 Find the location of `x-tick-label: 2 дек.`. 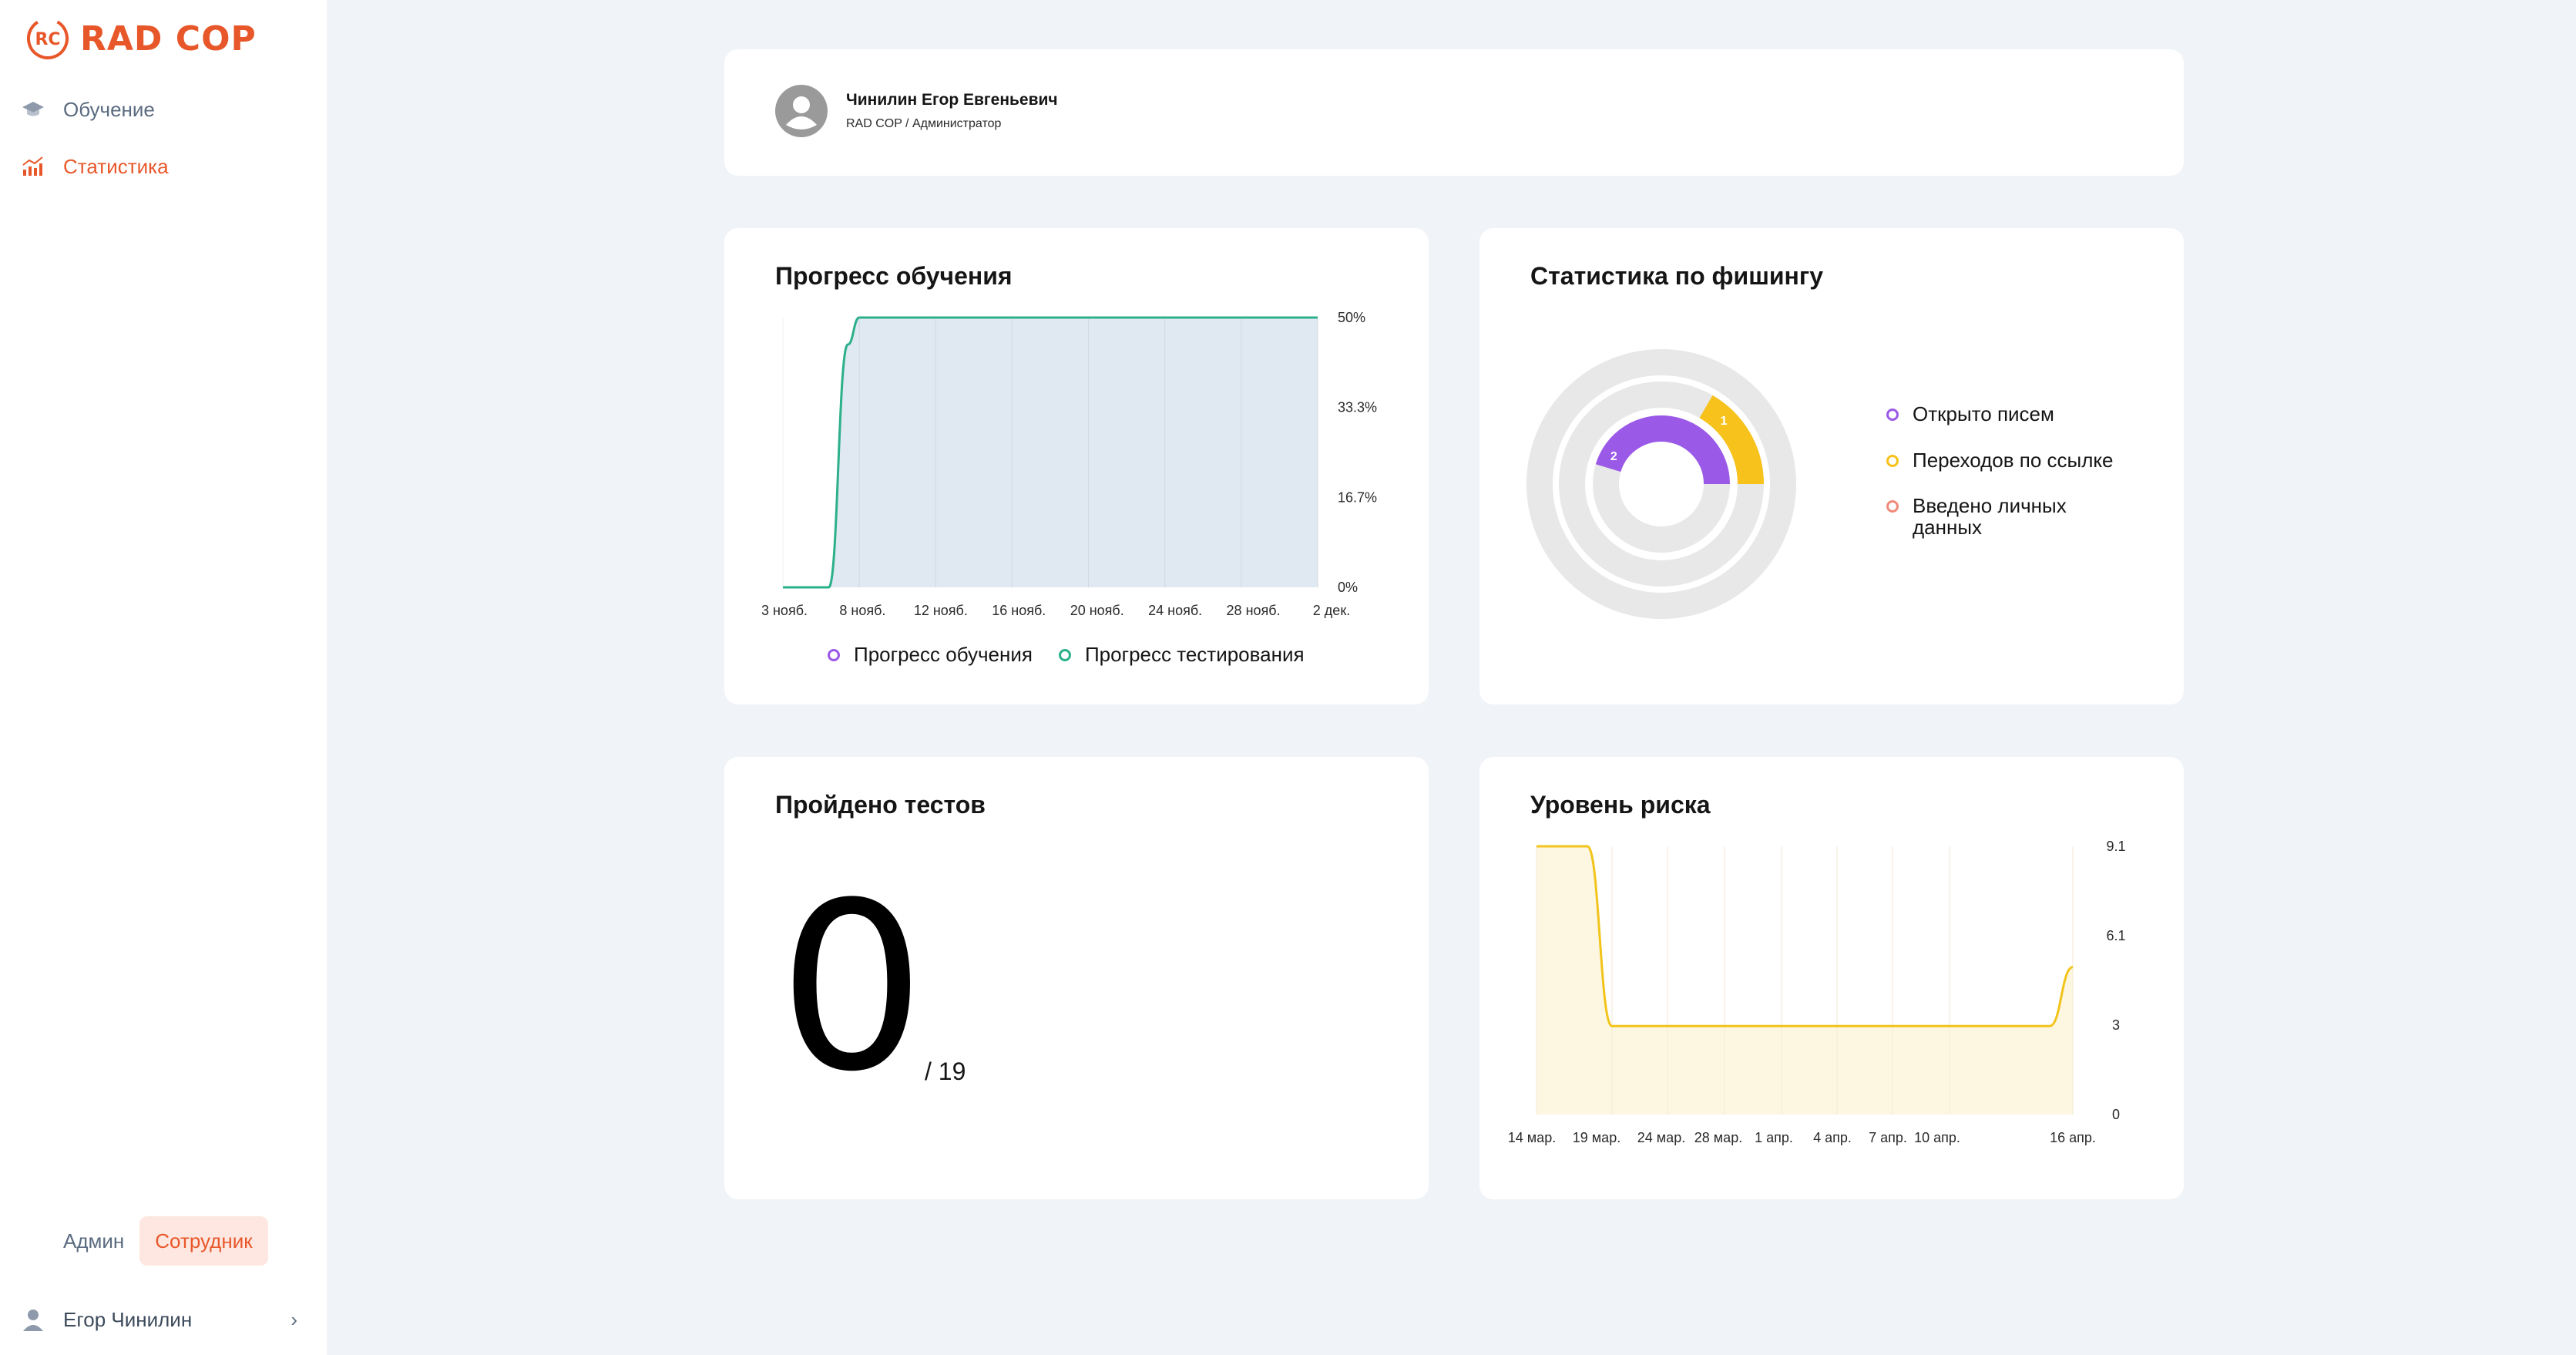

x-tick-label: 2 дек. is located at coordinates (1331, 610).